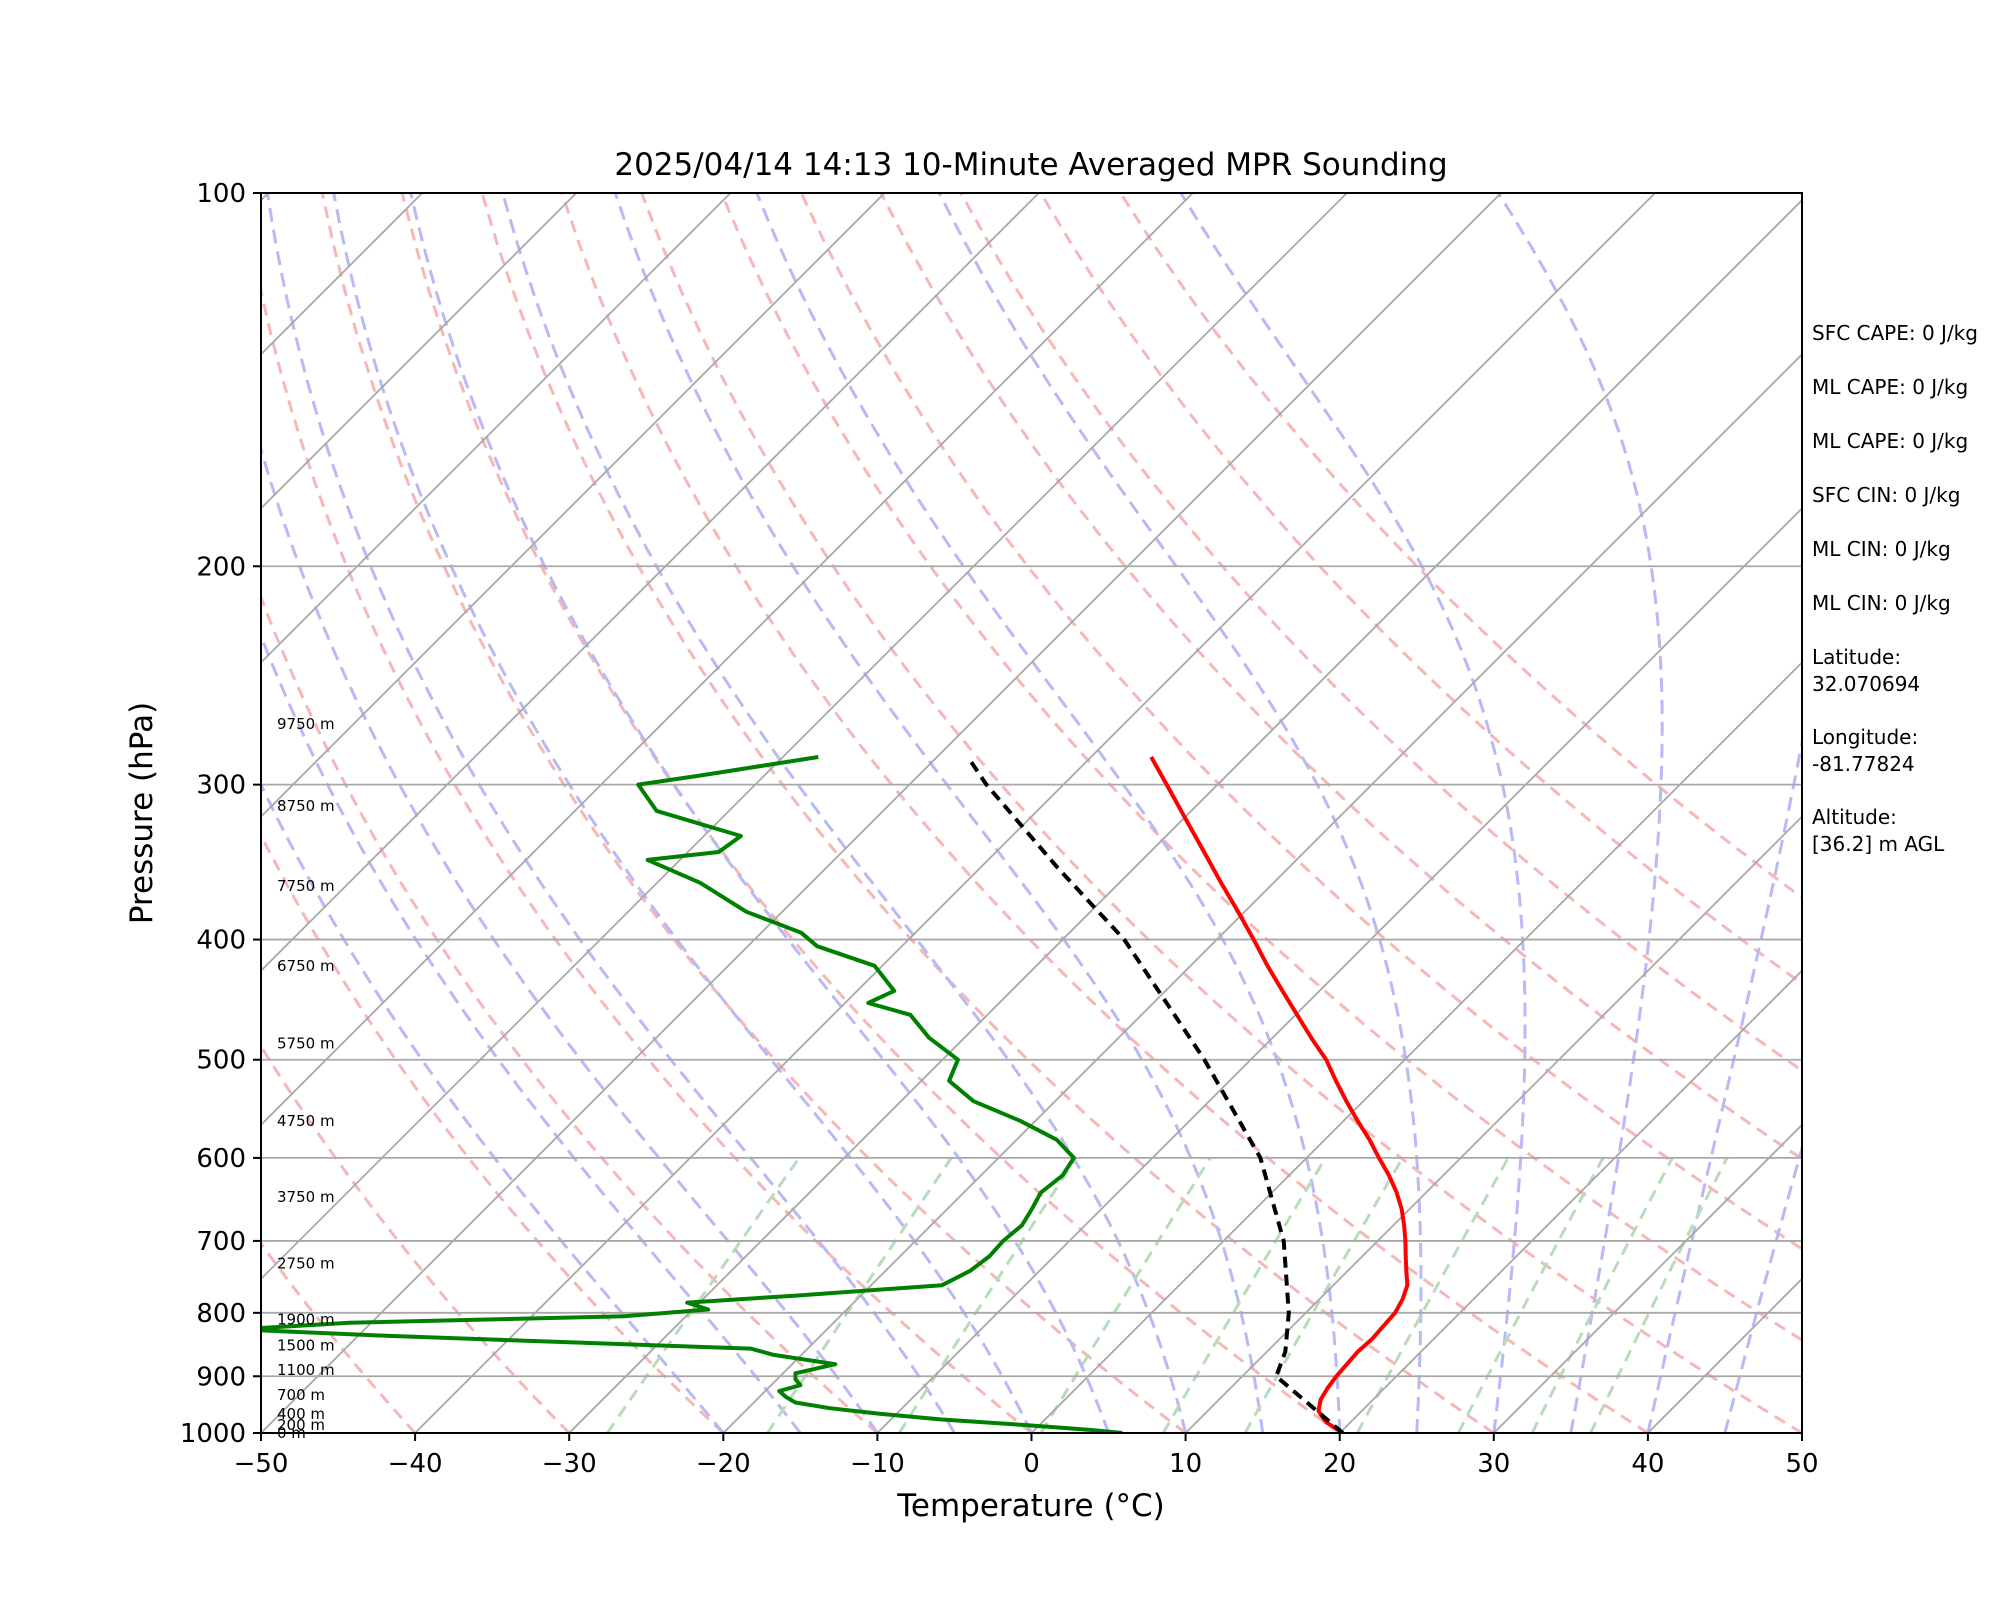 The height and width of the screenshot is (1600, 2000). Describe the element at coordinates (723, 1464) in the screenshot. I see `x-tick-label: −20` at that location.